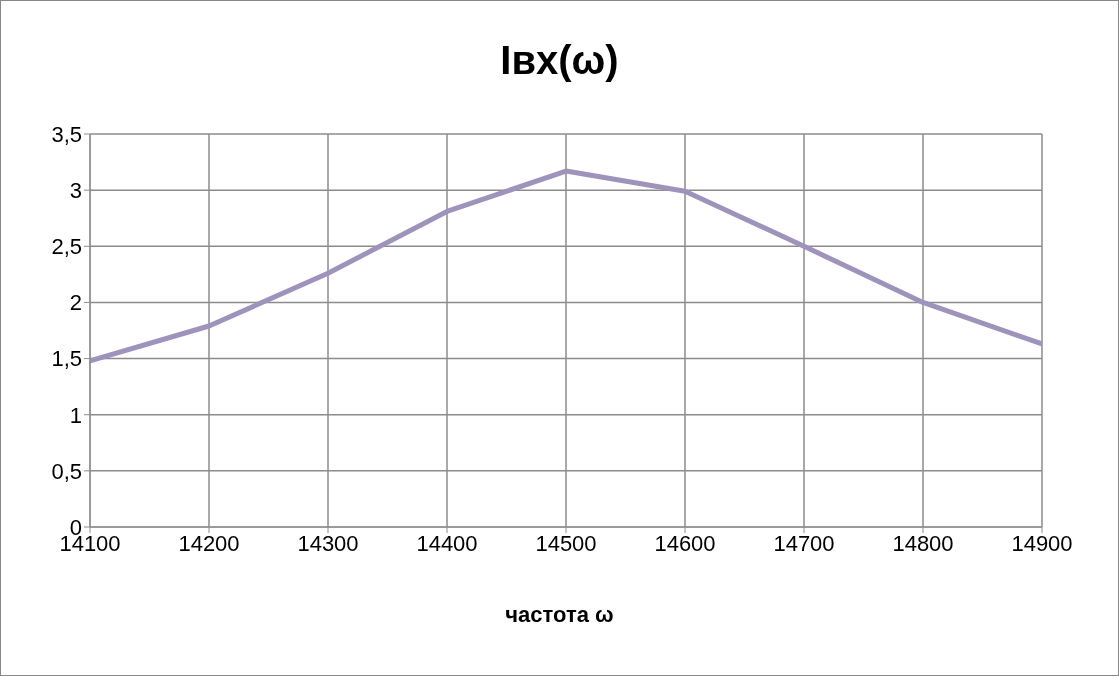 Image resolution: width=1119 pixels, height=676 pixels. Describe the element at coordinates (66, 359) in the screenshot. I see `y-tick-label: 1,5` at that location.